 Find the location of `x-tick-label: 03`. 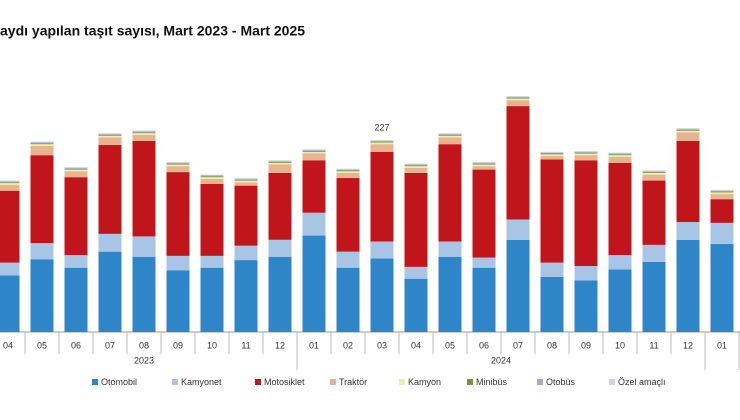

x-tick-label: 03 is located at coordinates (382, 345).